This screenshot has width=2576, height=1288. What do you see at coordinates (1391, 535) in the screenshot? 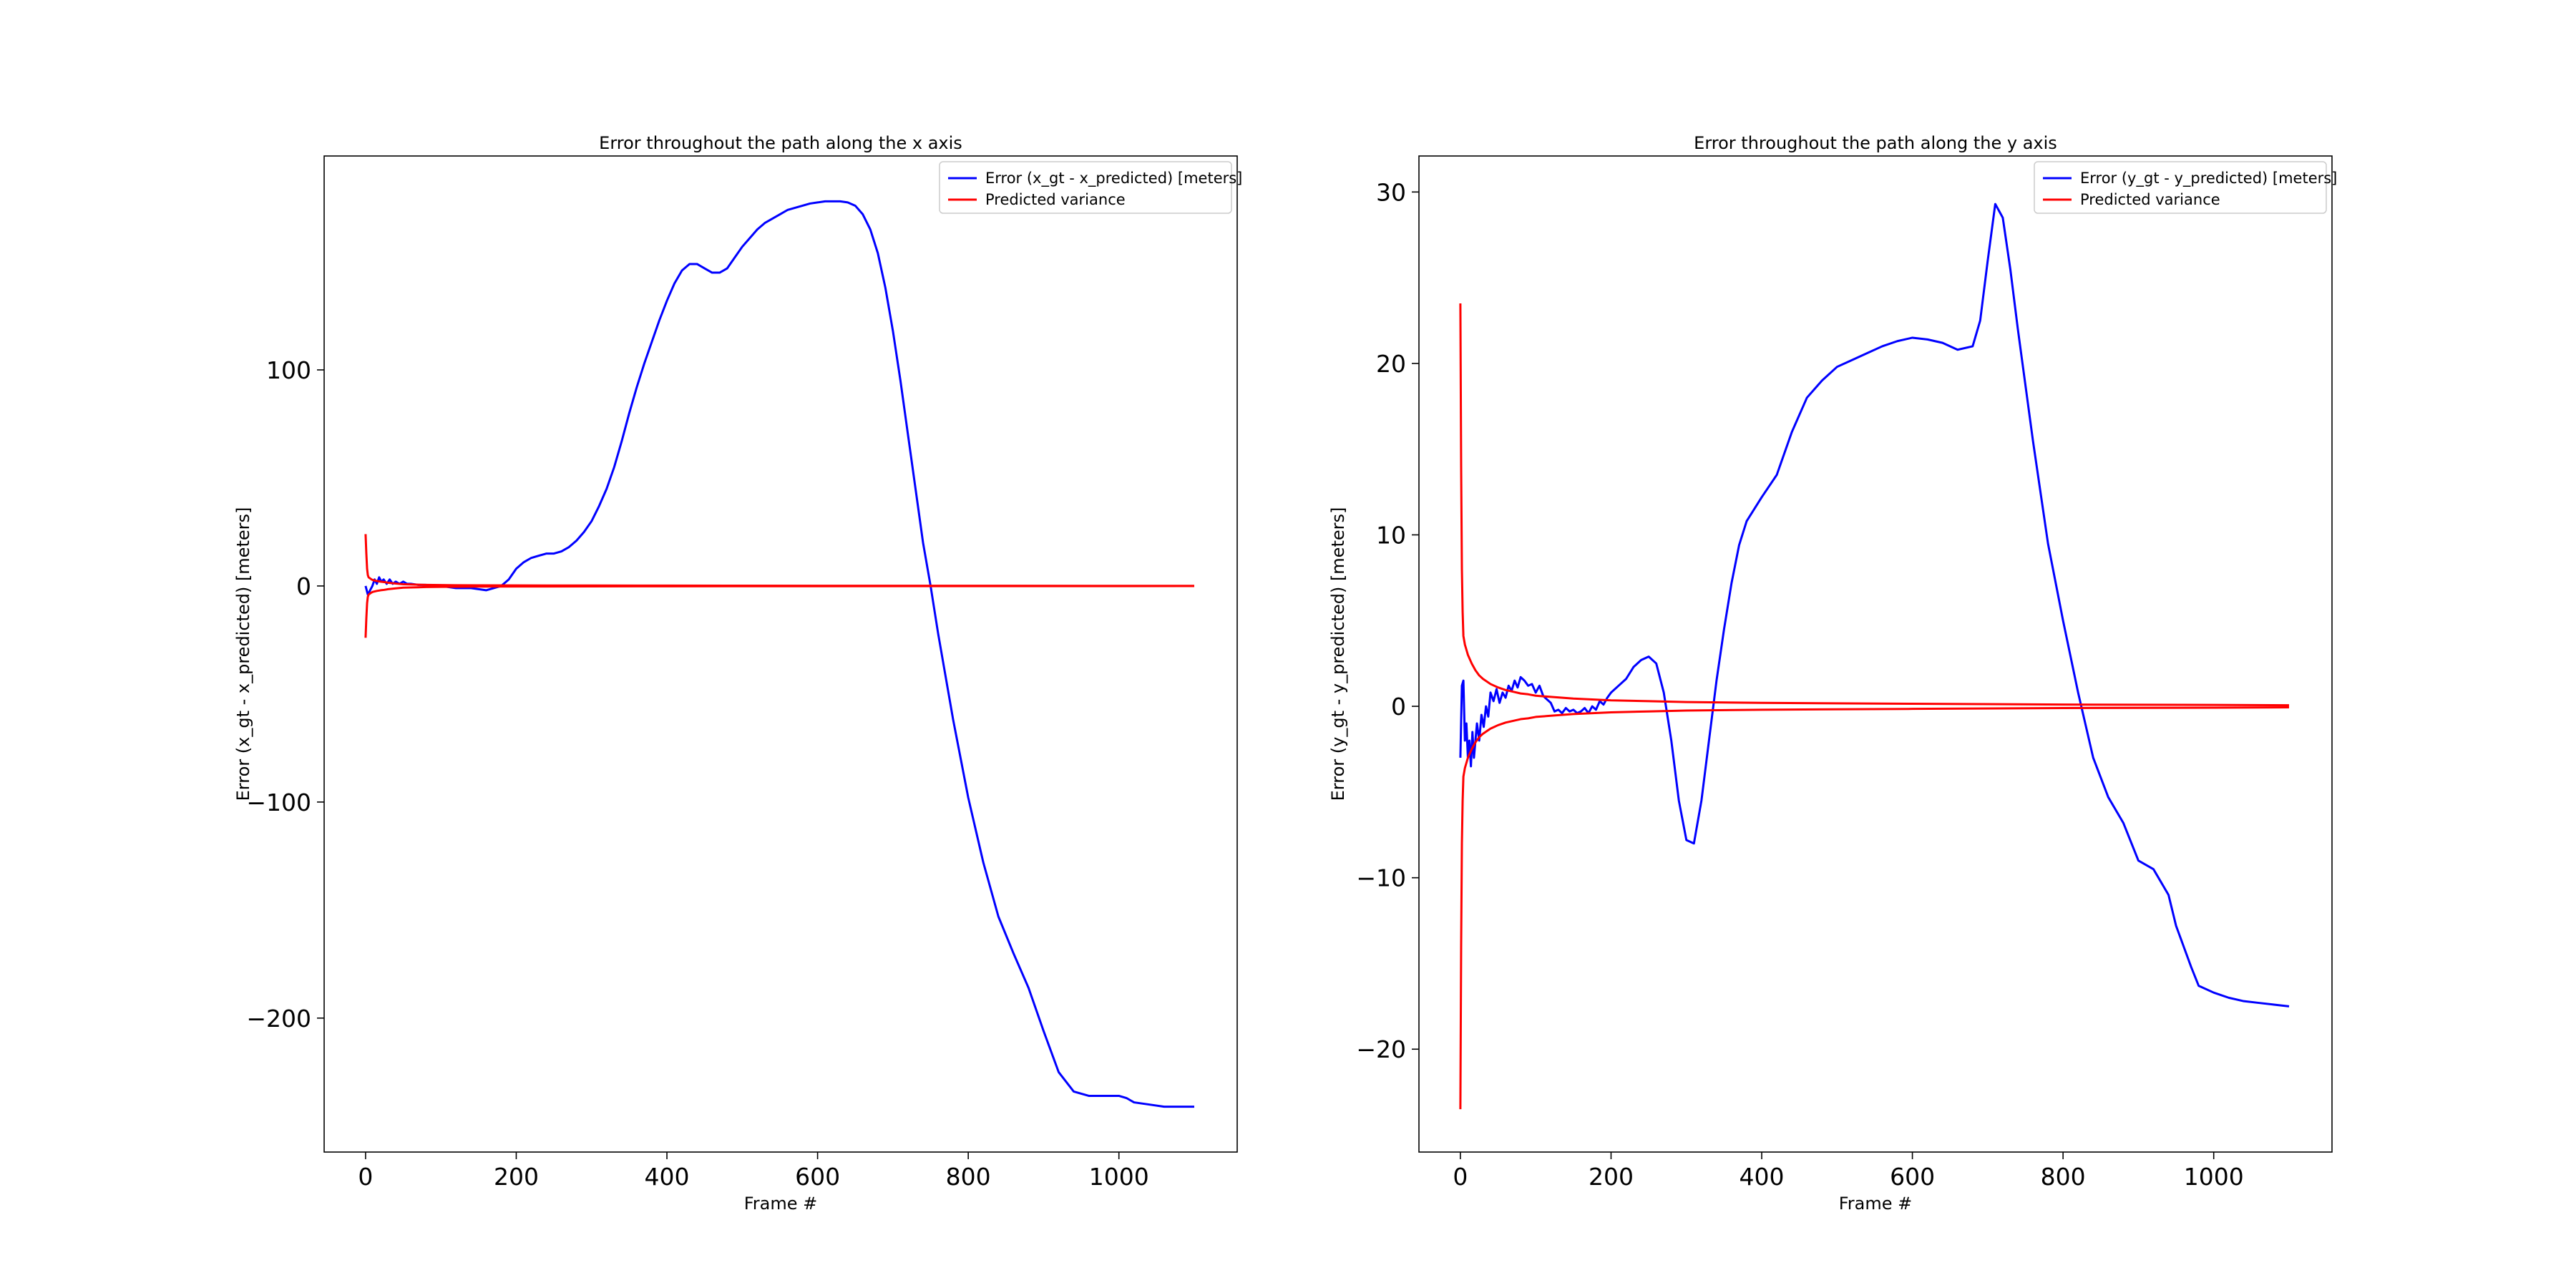
I see `y-tick-label: 10` at bounding box center [1391, 535].